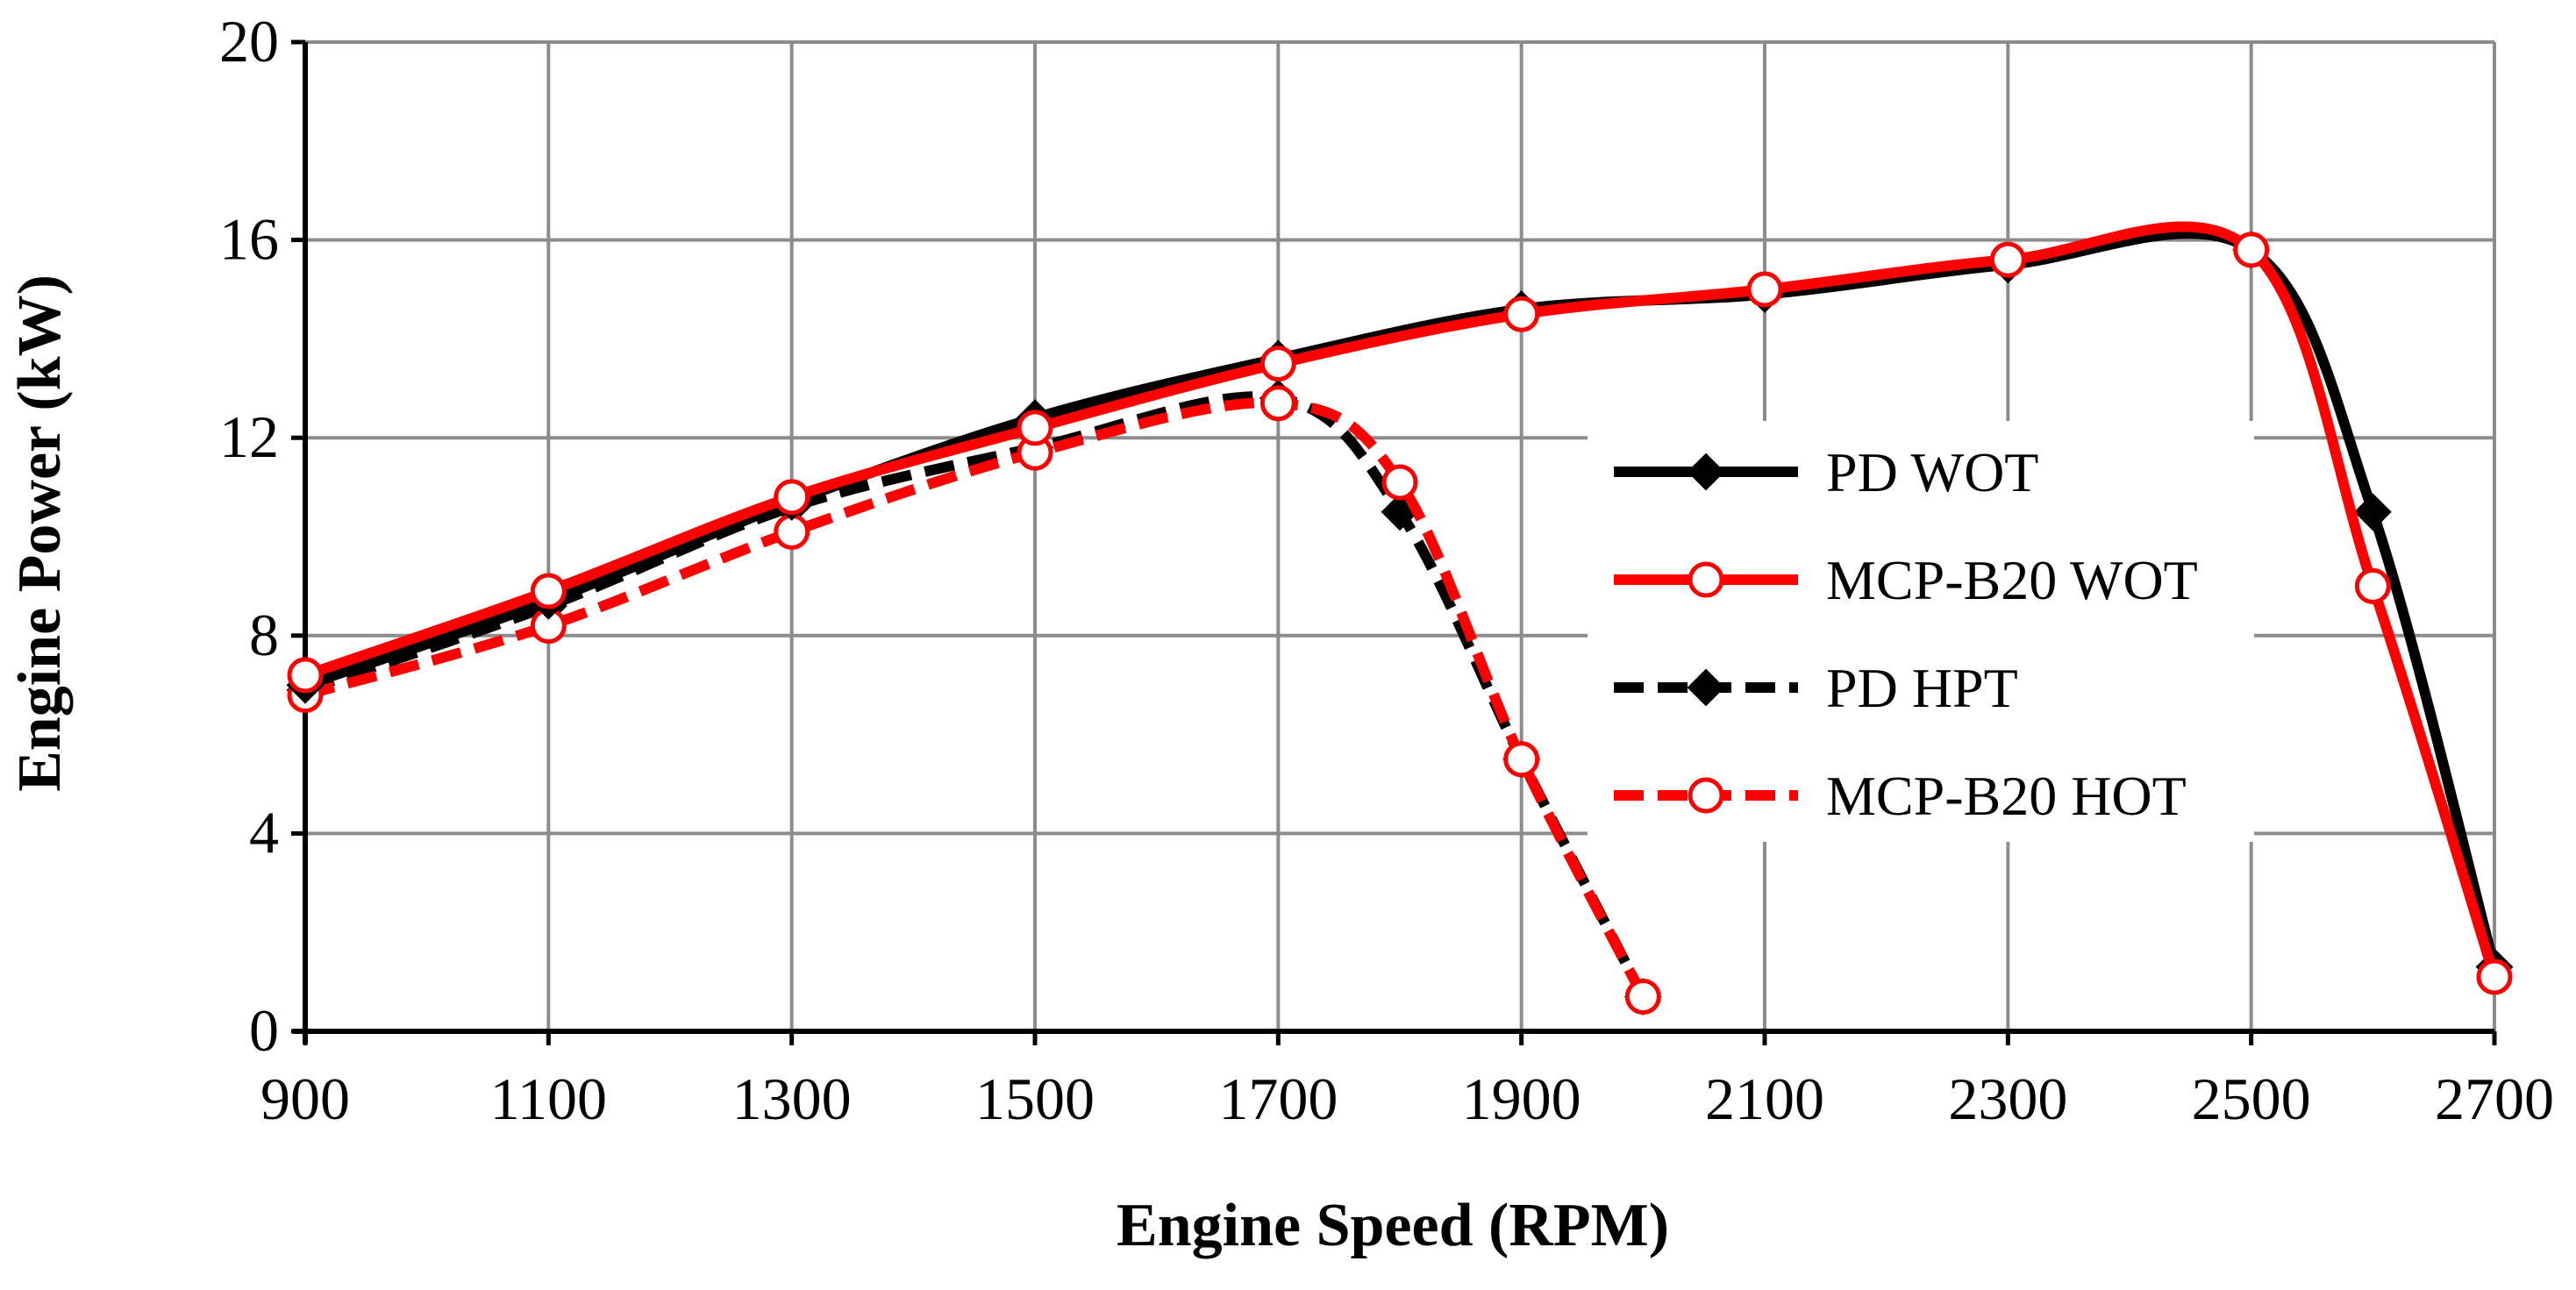 The image size is (2576, 1290). I want to click on y-tick-label: 12, so click(249, 436).